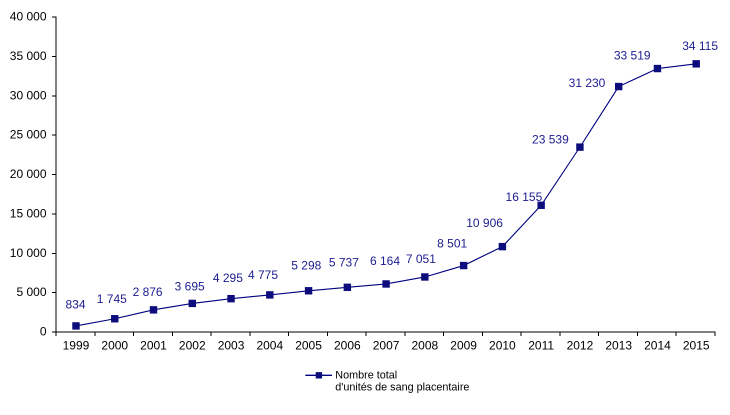 This screenshot has height=415, width=730. Describe the element at coordinates (385, 261) in the screenshot. I see `svg-text: 6 164` at that location.